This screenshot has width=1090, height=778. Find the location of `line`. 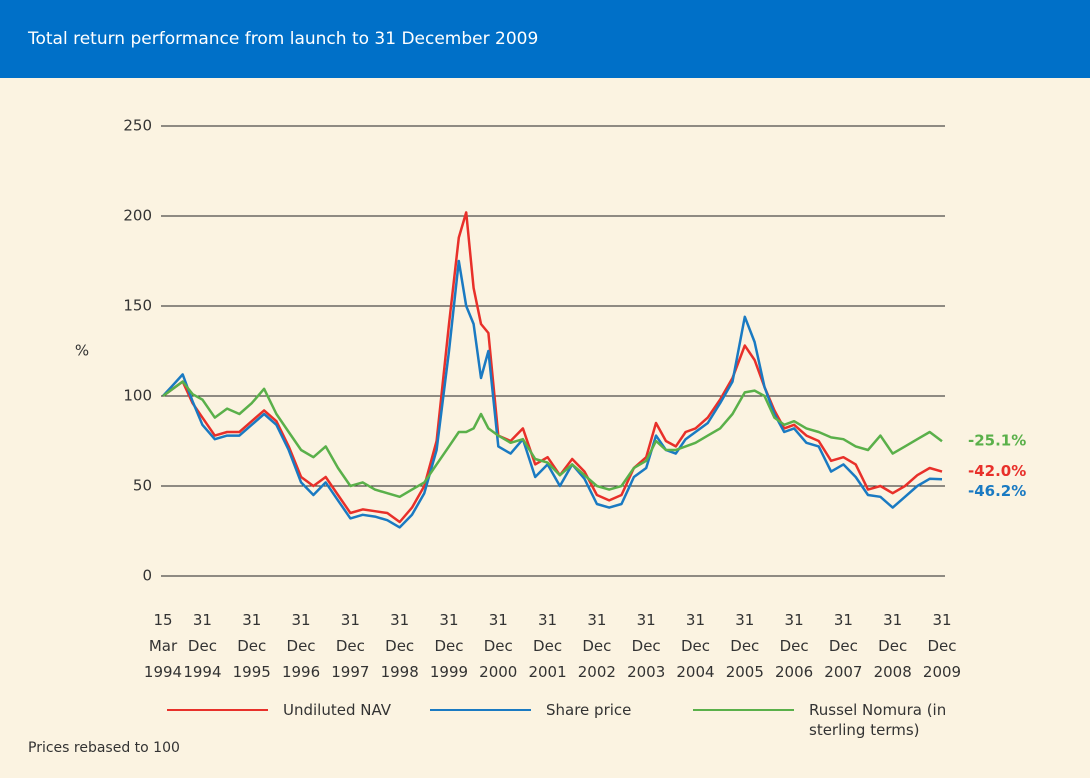

line is located at coordinates (552, 439).